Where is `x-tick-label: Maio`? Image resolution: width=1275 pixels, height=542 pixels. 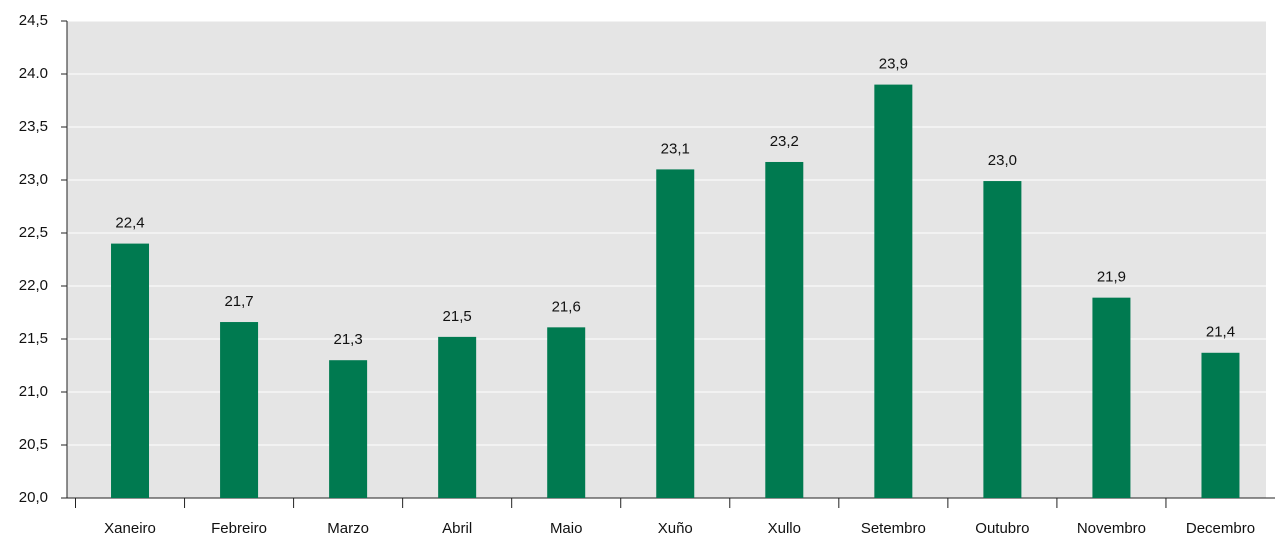
x-tick-label: Maio is located at coordinates (566, 528).